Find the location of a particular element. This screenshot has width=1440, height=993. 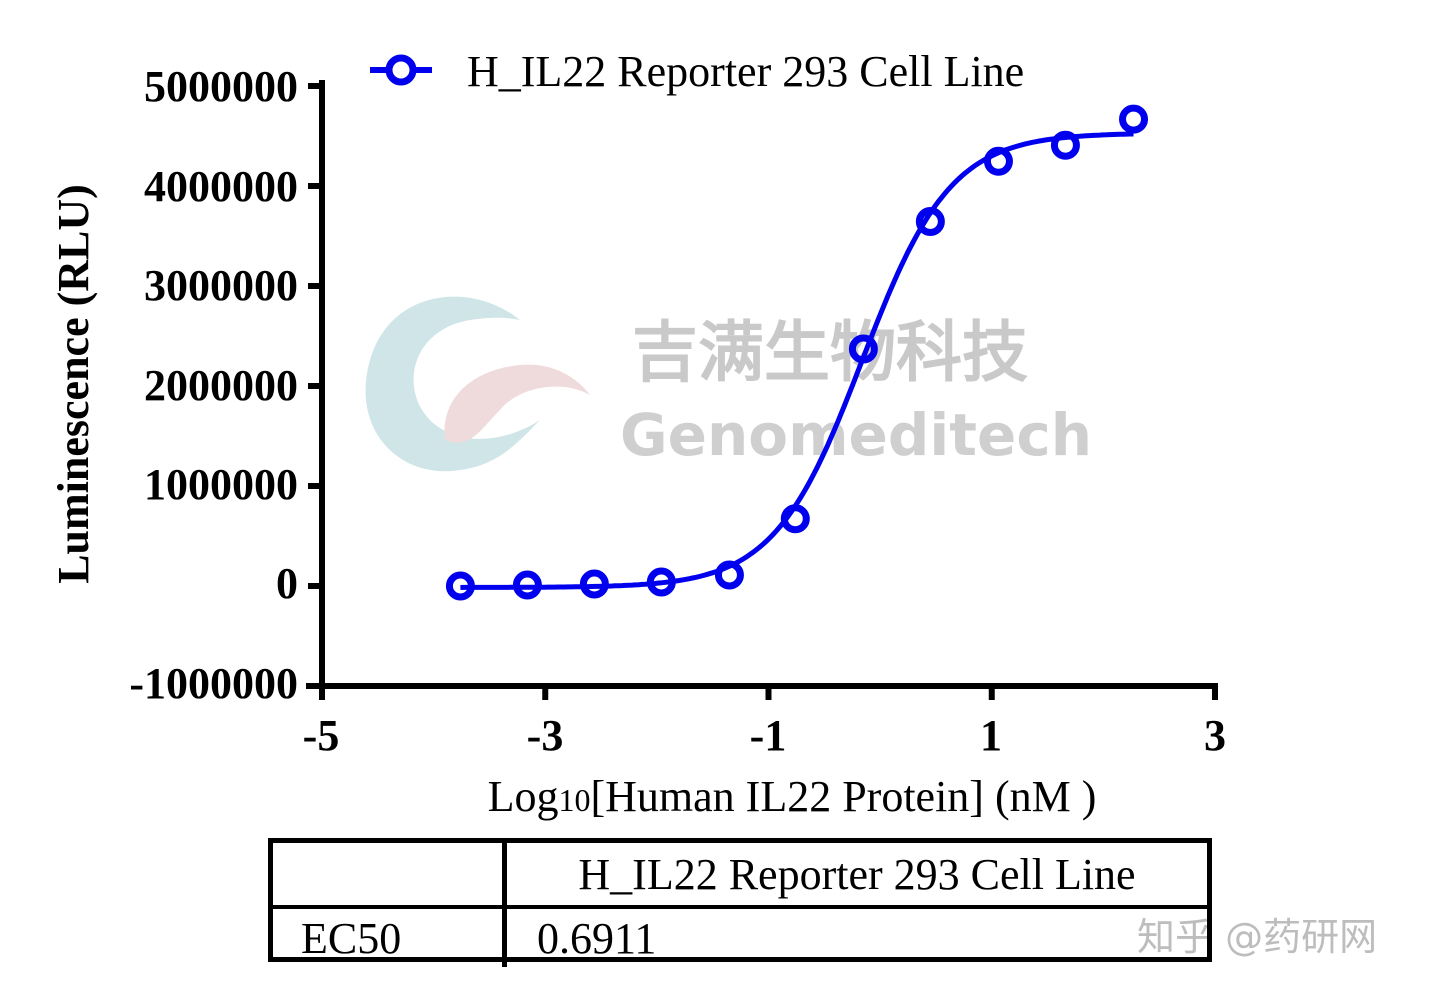

x-tick-label: 1 is located at coordinates (991, 735).